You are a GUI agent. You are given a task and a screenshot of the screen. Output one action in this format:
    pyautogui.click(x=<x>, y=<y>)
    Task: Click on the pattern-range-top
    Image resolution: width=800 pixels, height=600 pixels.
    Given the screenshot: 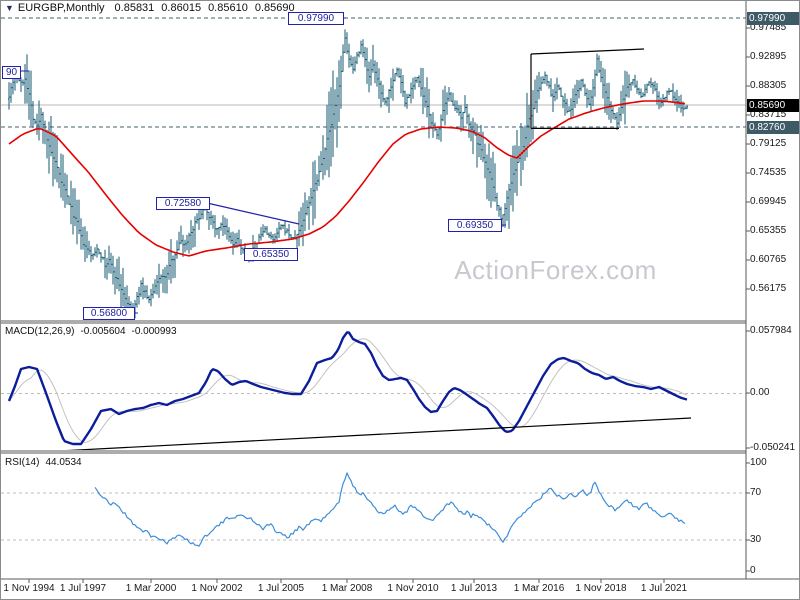 What is the action you would take?
    pyautogui.click(x=587, y=51)
    